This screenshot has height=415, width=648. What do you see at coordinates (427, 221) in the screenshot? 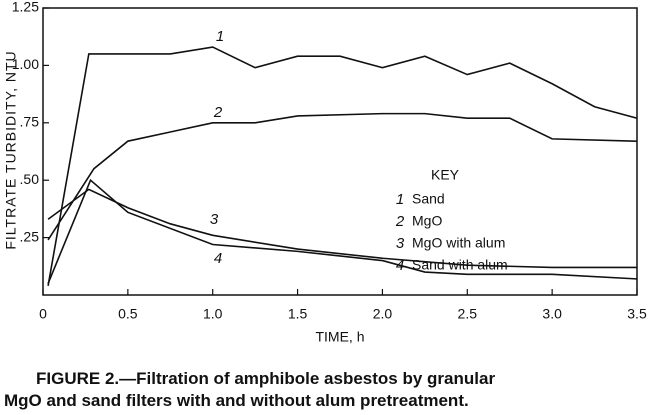
I see `legend-label: MgO` at bounding box center [427, 221].